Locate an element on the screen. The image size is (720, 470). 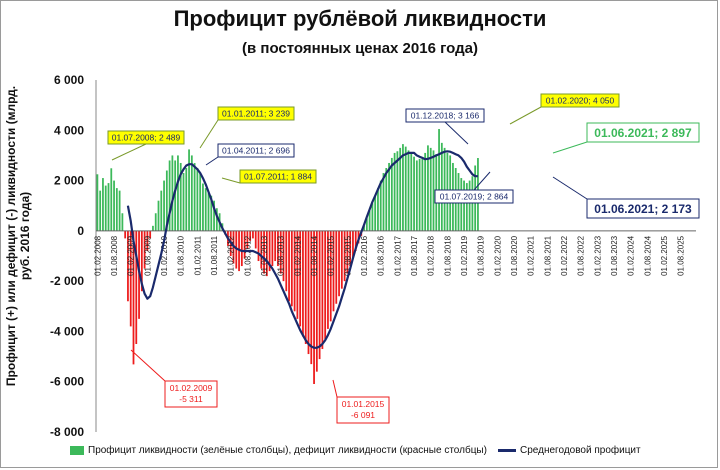
x-tick-label: 01.02.2021 is located at coordinates (531, 255).